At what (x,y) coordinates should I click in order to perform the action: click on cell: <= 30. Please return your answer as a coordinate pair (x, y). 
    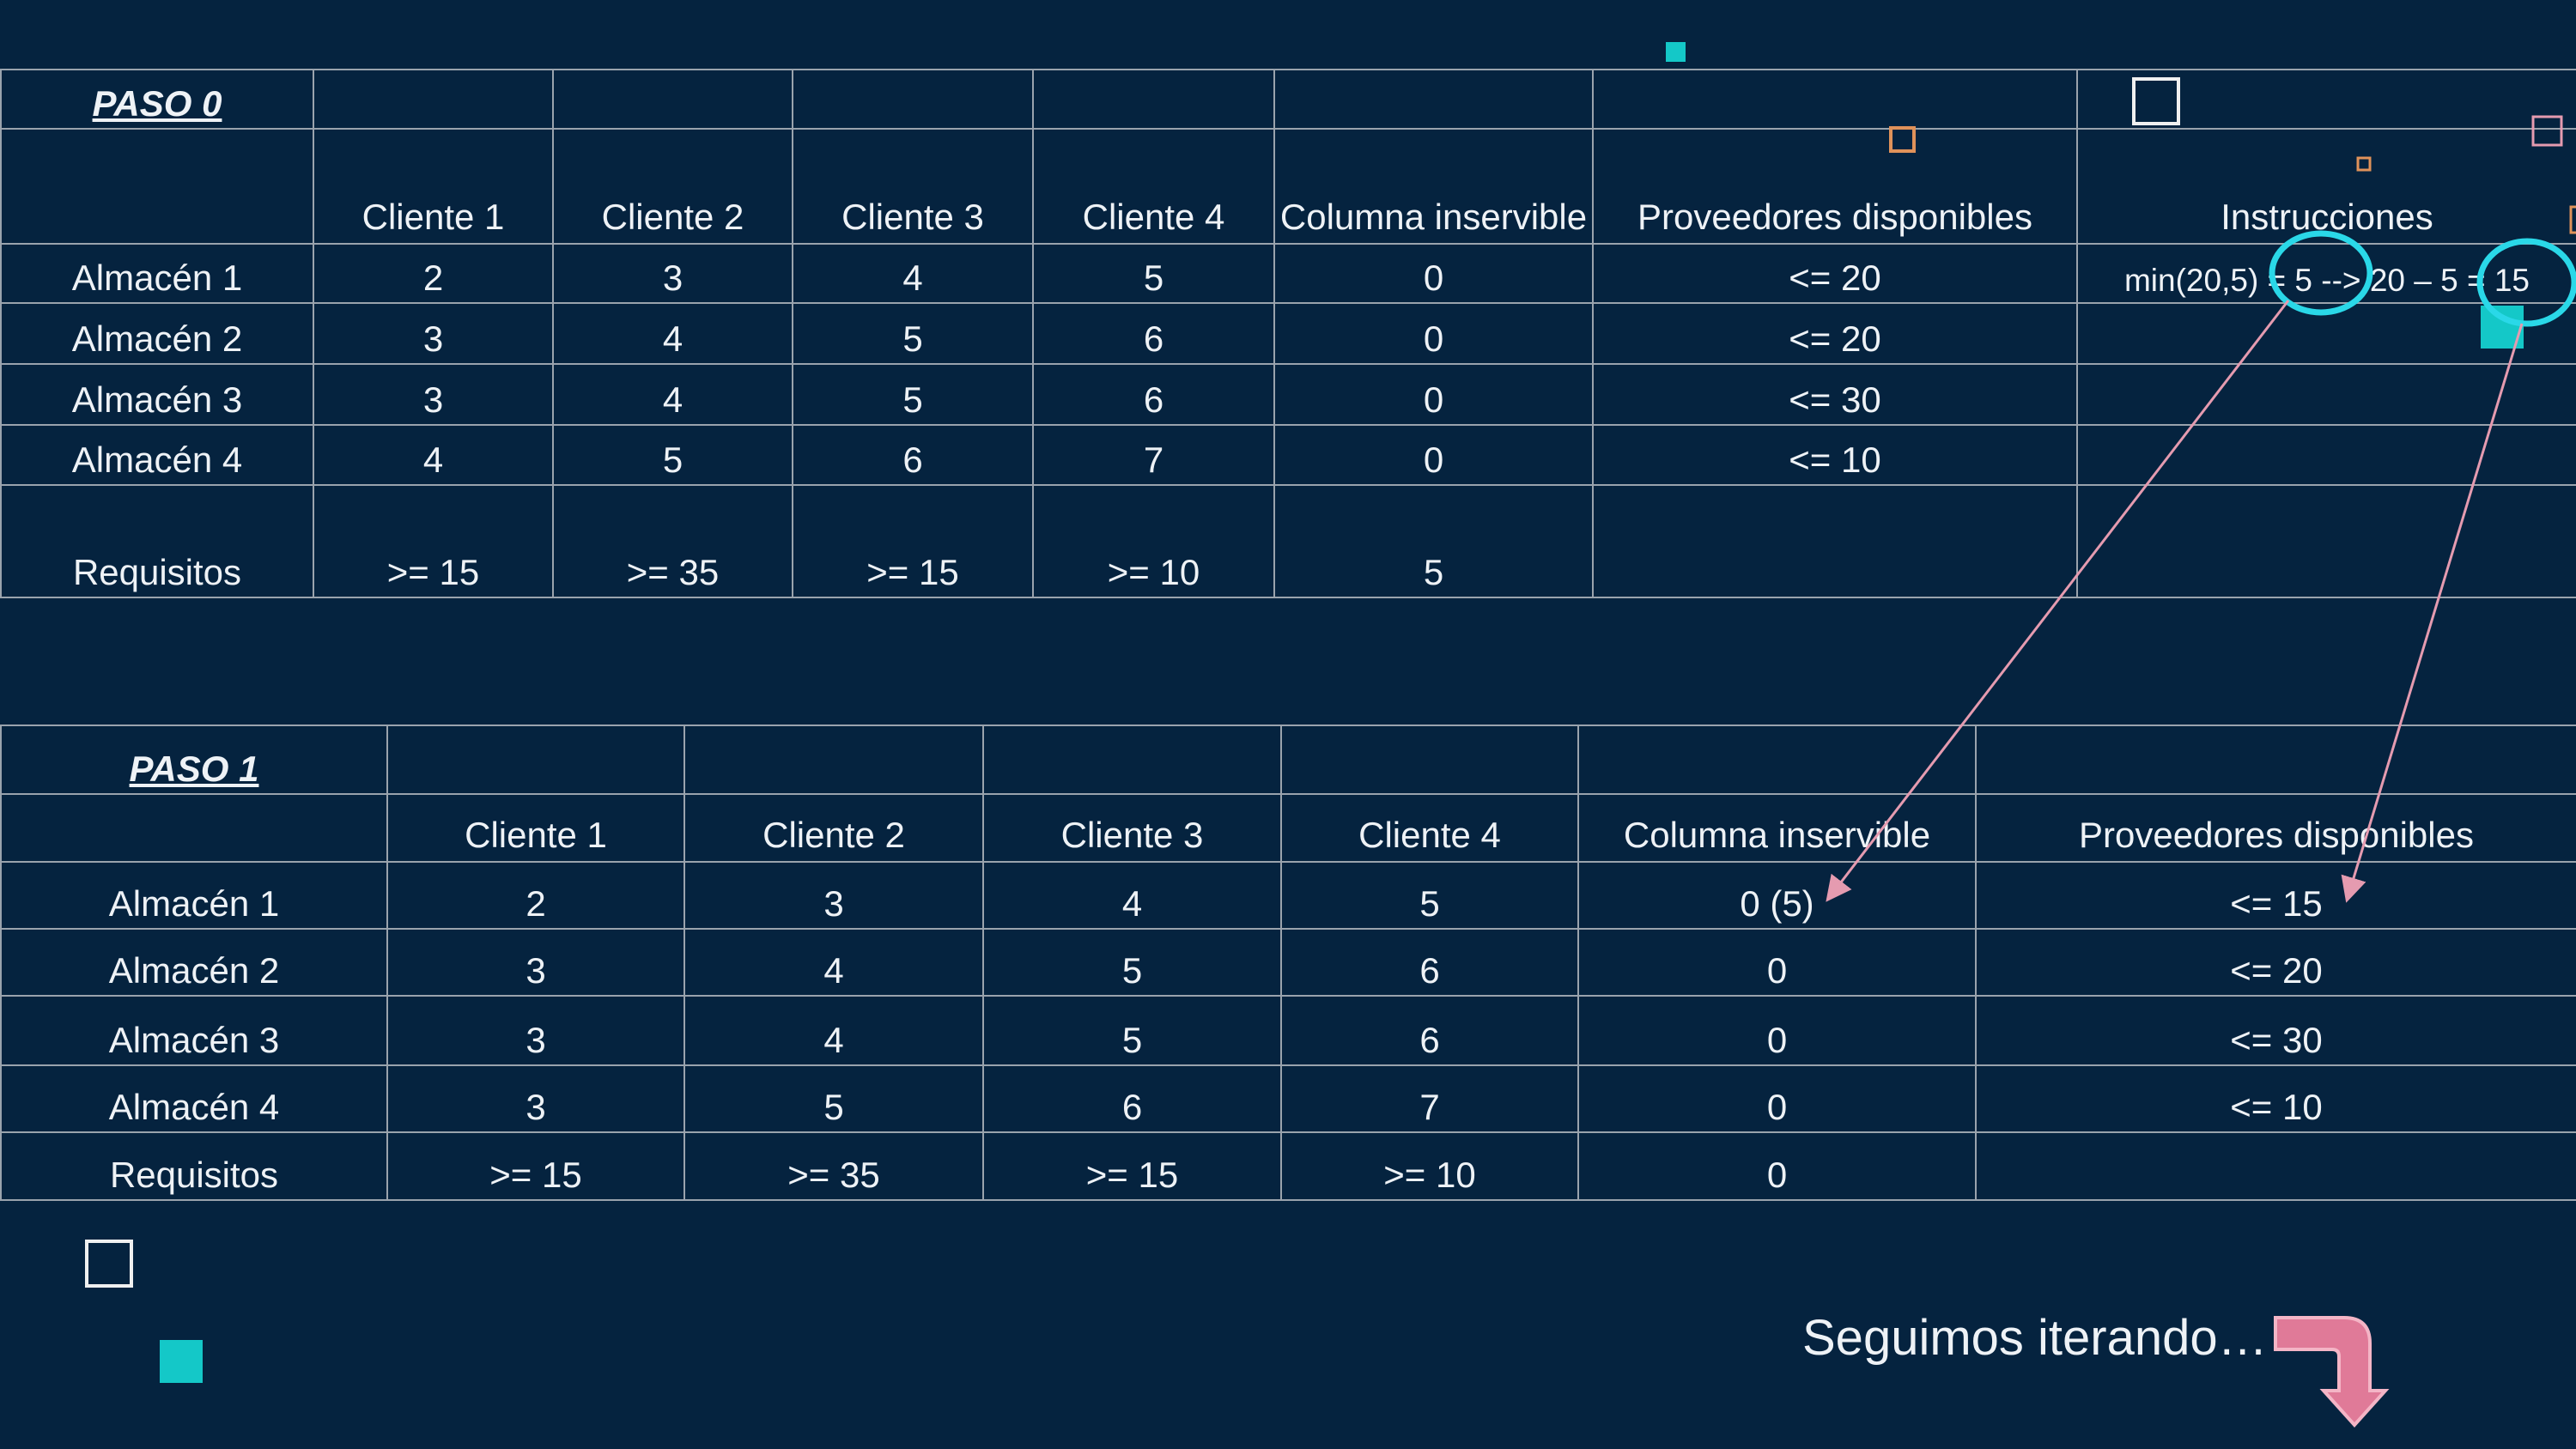
    Looking at the image, I should click on (1835, 394).